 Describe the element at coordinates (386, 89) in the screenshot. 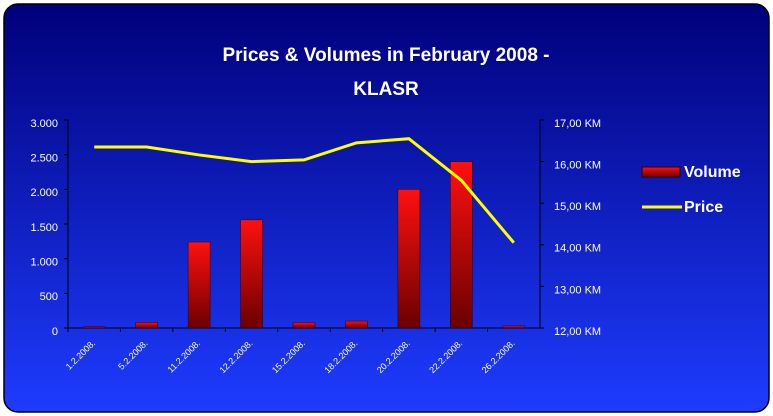

I see `chart-title: KLASR` at that location.